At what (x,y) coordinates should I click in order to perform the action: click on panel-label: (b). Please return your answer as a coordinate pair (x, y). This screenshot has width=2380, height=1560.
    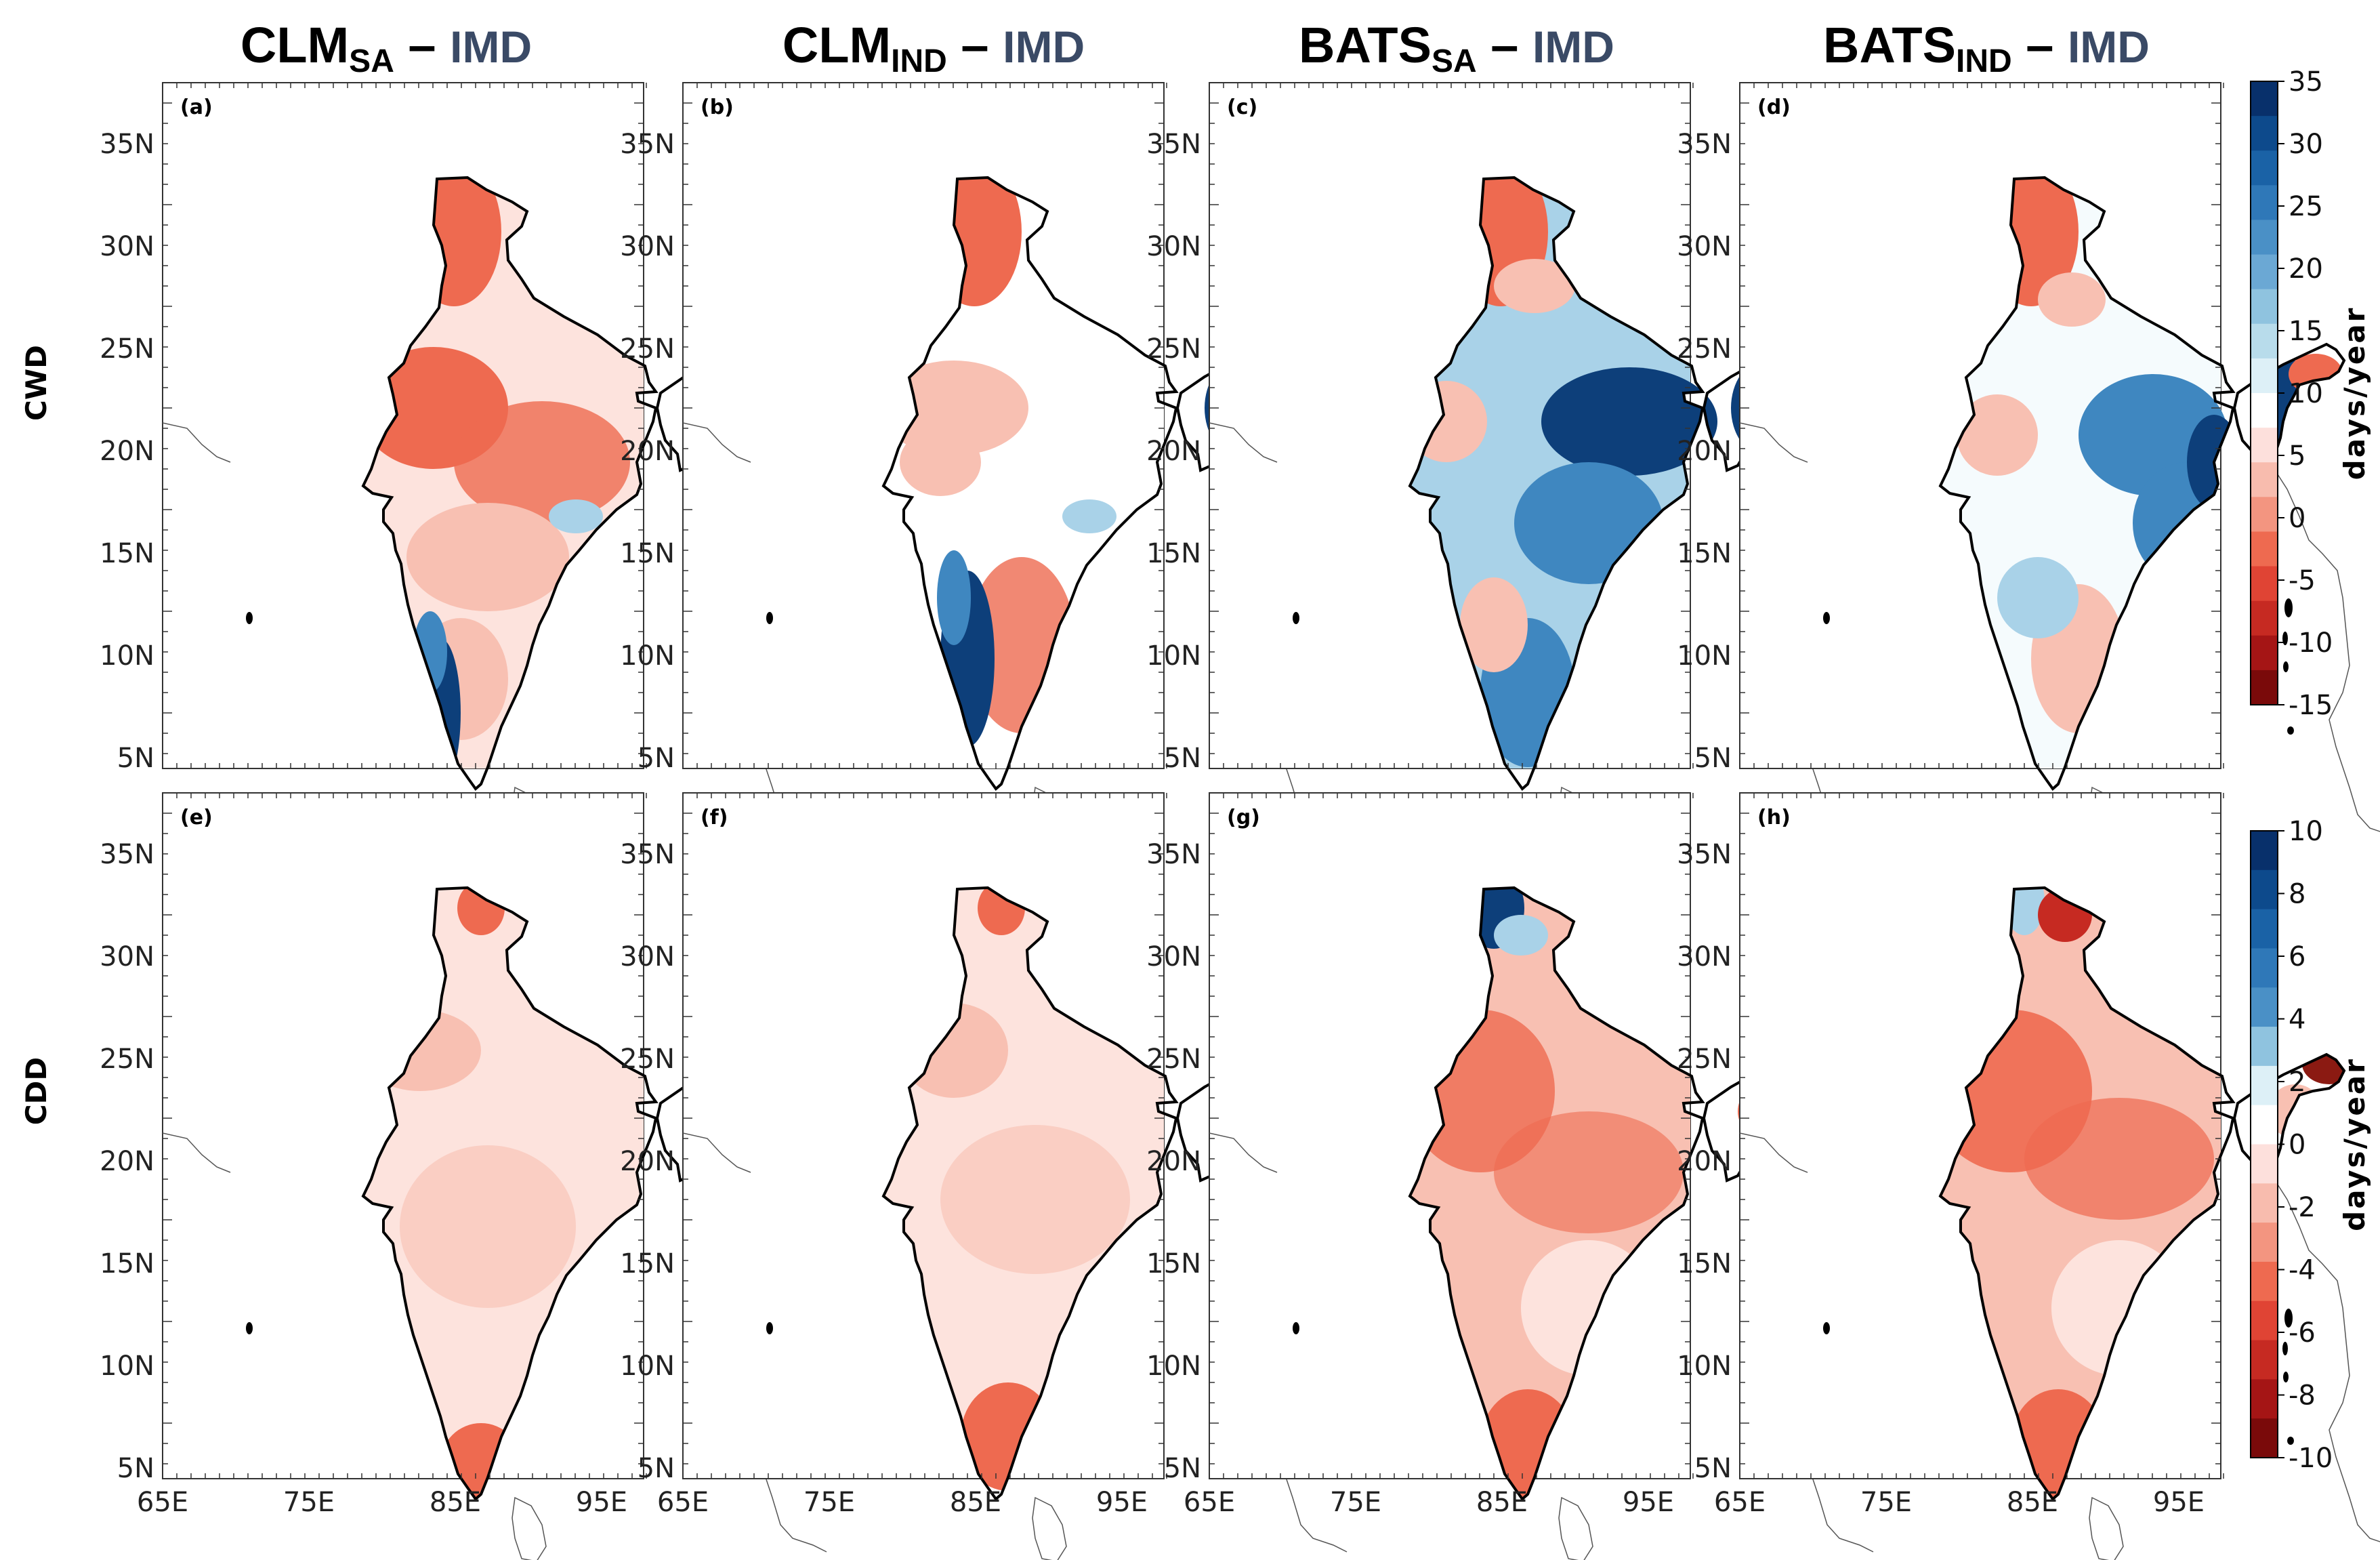
    Looking at the image, I should click on (717, 108).